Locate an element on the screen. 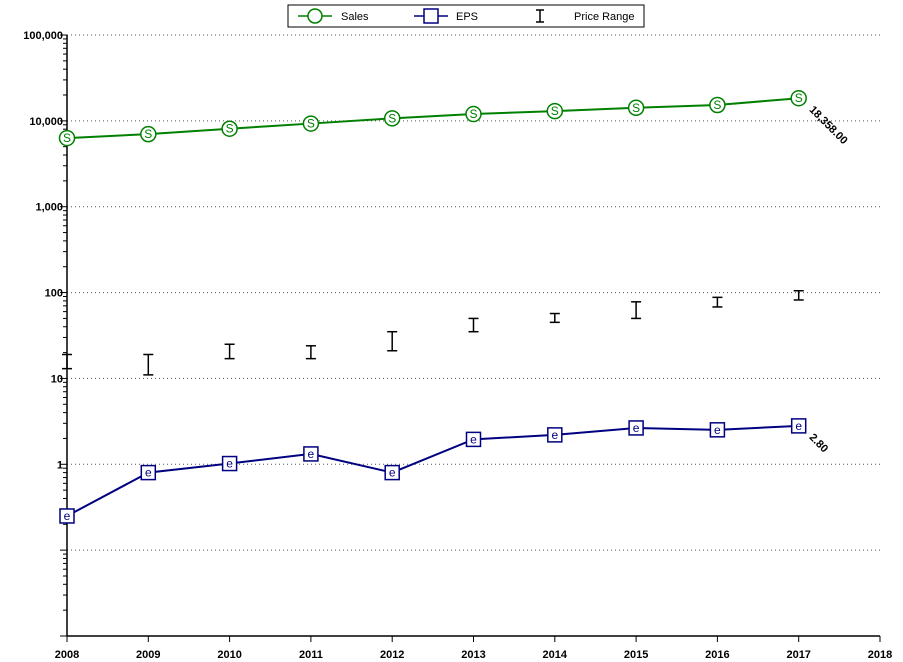 This screenshot has height=662, width=903. x-tick-label: 2013 is located at coordinates (473, 655).